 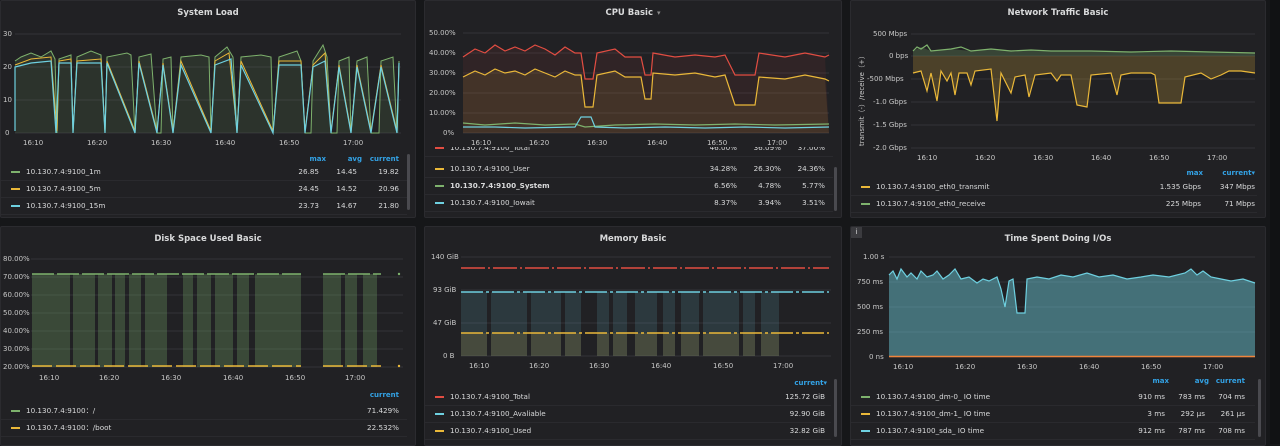 I want to click on panel-title: Network Traffic Basic, so click(x=1058, y=13).